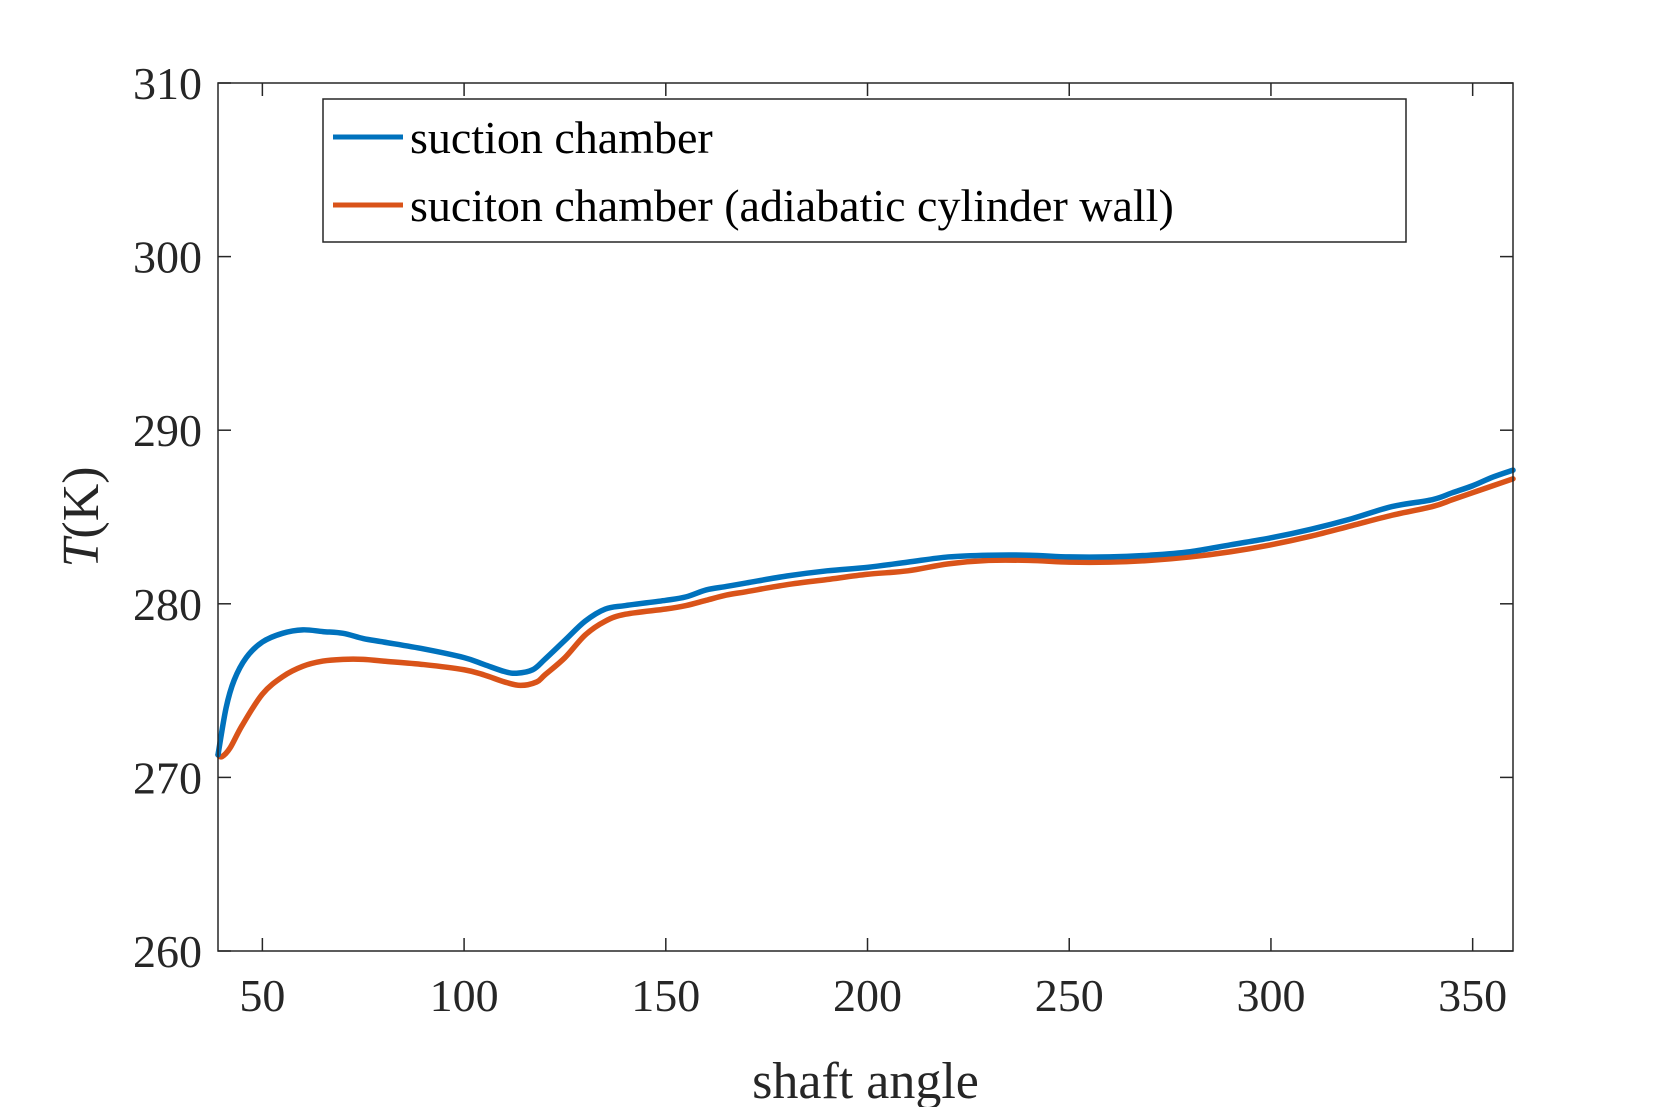 This screenshot has width=1661, height=1107. I want to click on y-tick-label-290: 290, so click(167, 430).